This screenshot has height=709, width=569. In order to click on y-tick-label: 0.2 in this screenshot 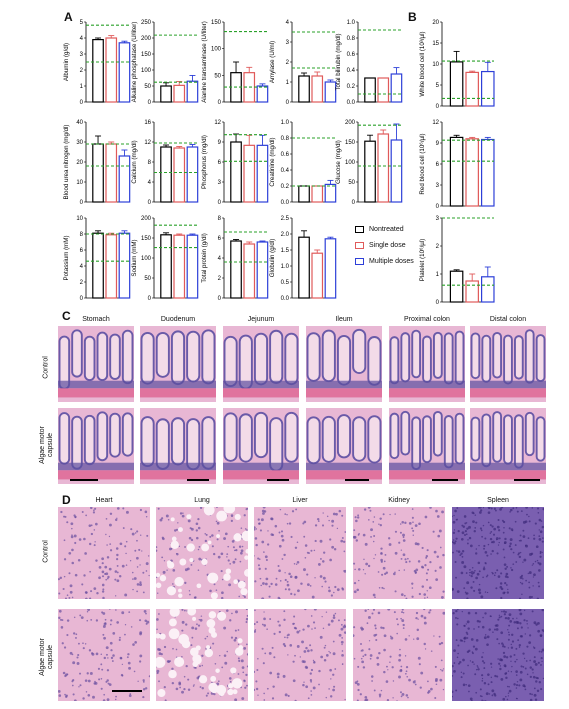, I will do `click(285, 187)`.